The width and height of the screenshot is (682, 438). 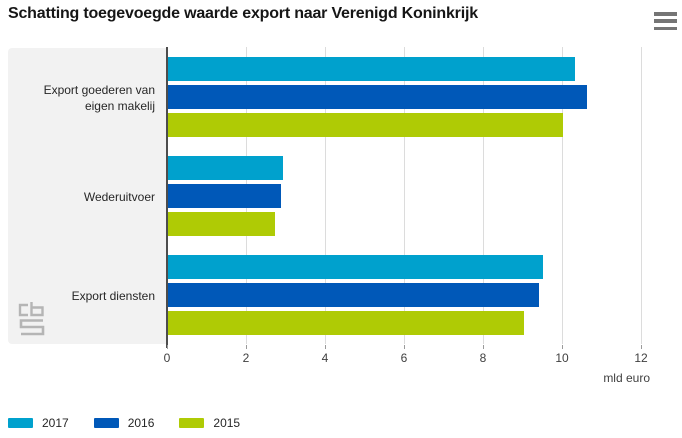 What do you see at coordinates (167, 197) in the screenshot?
I see `y-axis-line` at bounding box center [167, 197].